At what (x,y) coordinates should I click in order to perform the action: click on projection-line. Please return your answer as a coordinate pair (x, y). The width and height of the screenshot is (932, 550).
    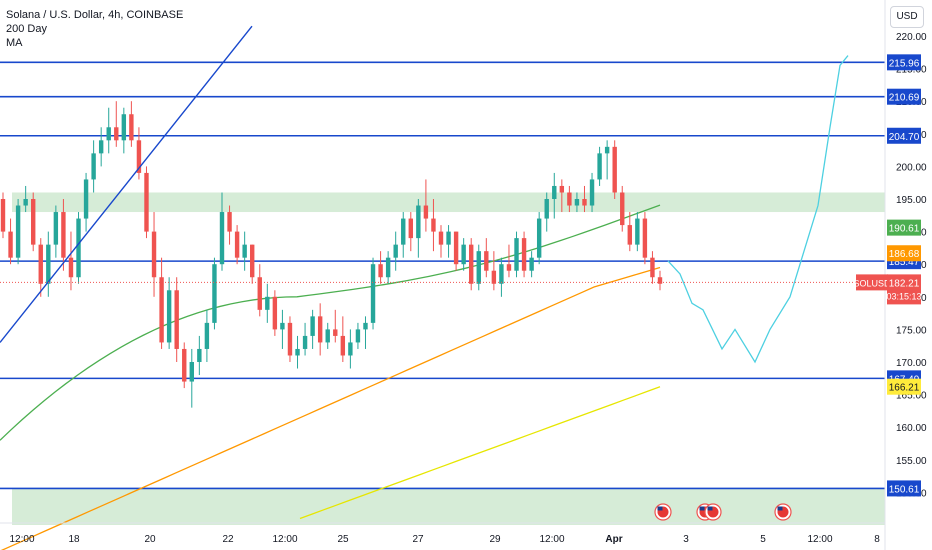
    Looking at the image, I should click on (758, 209).